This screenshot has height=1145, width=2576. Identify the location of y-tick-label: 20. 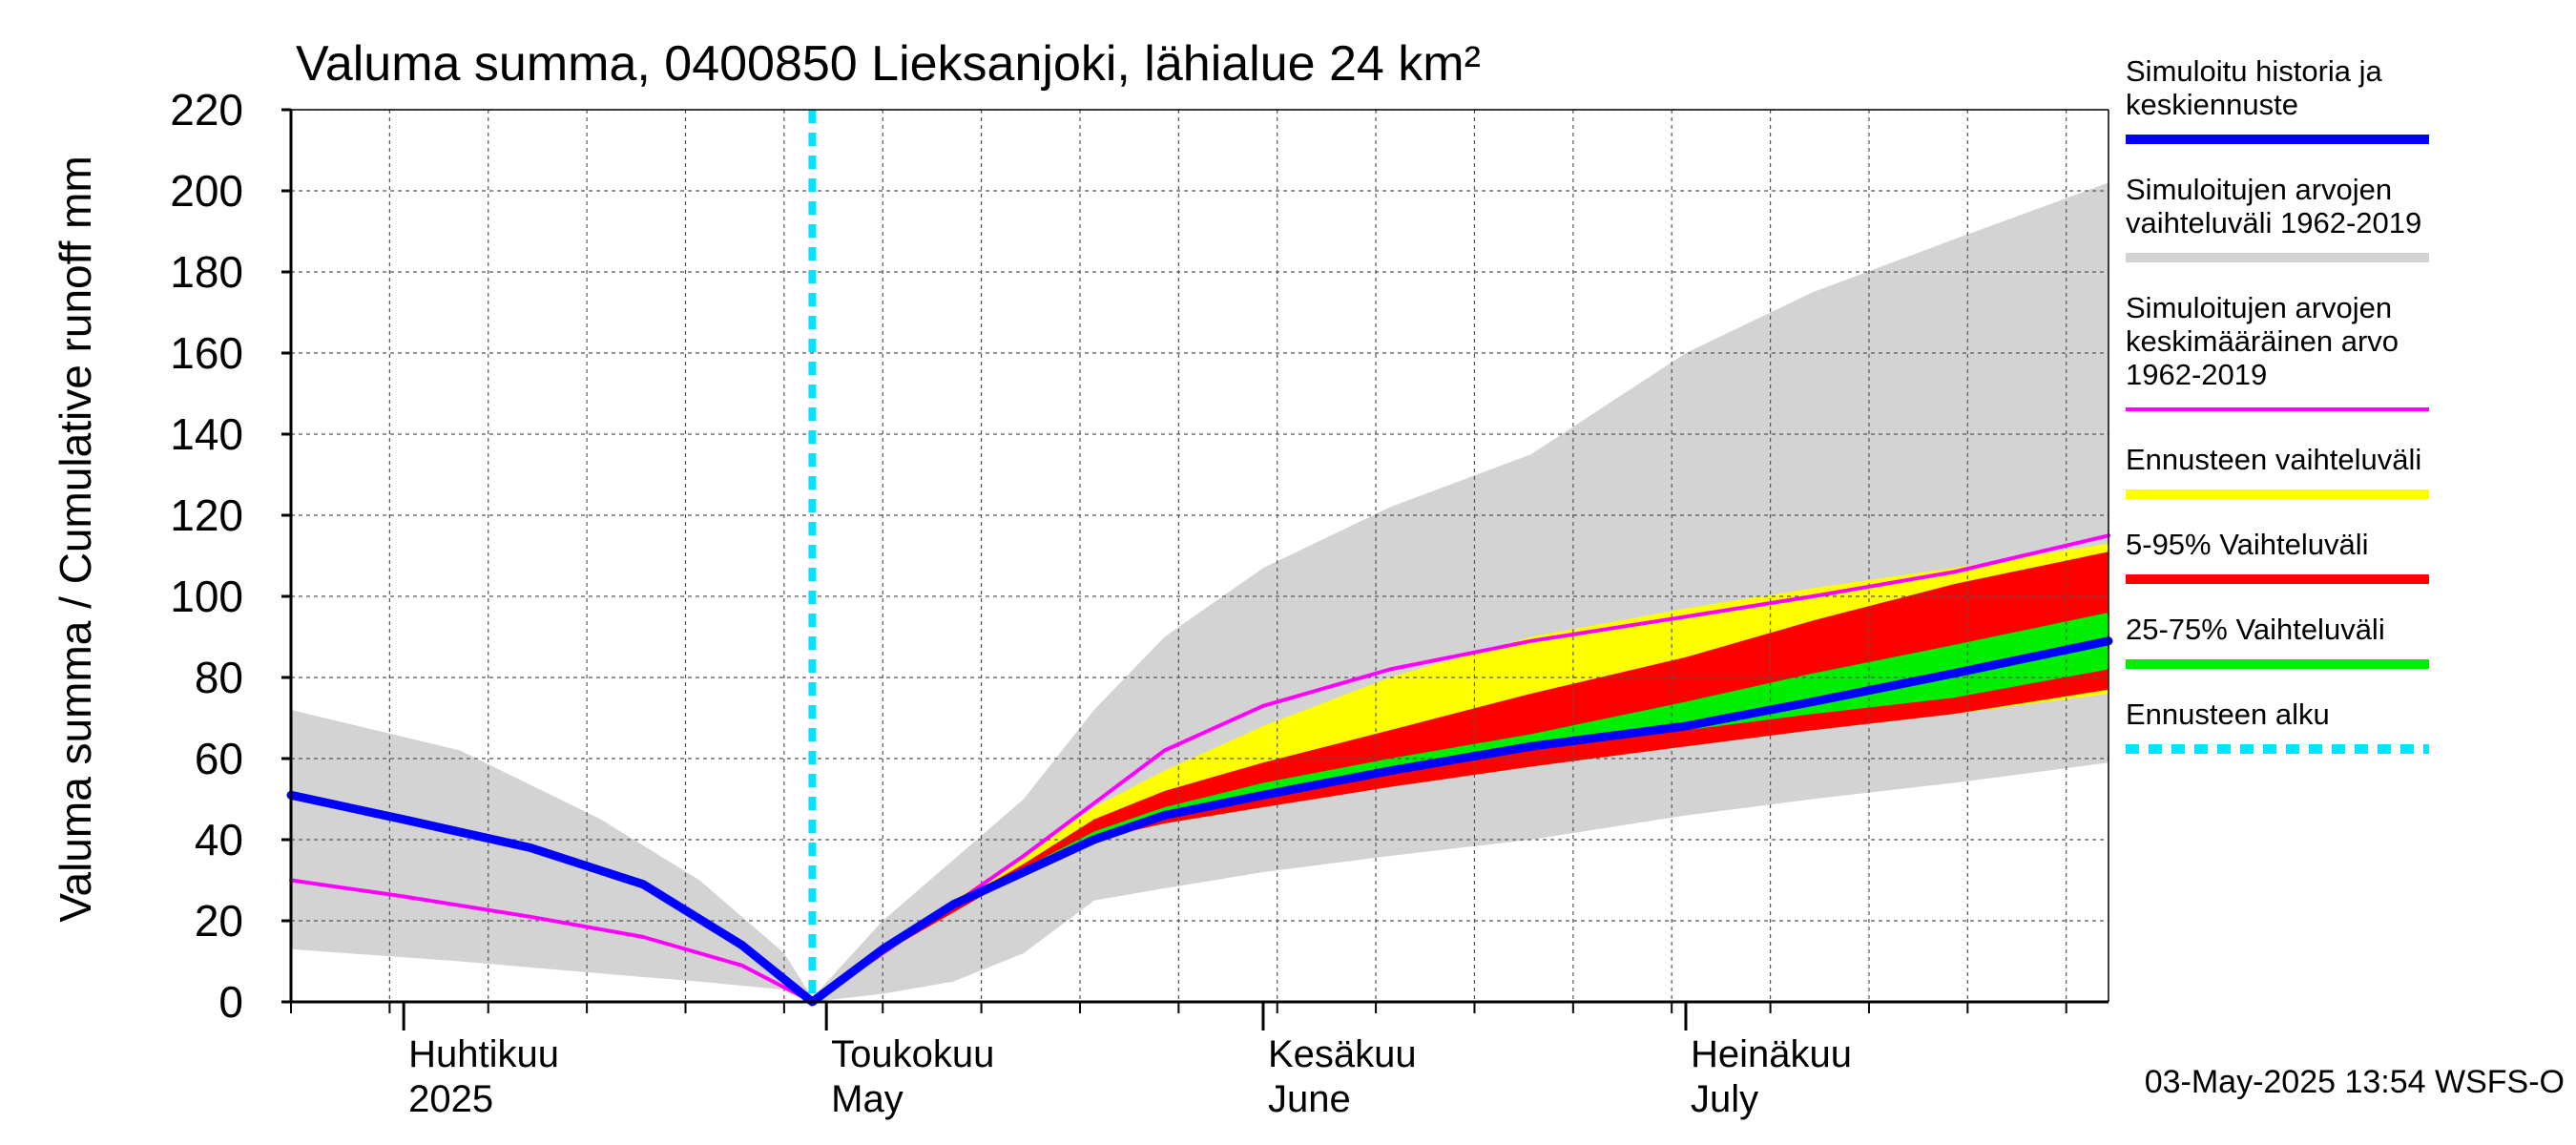
(219, 921).